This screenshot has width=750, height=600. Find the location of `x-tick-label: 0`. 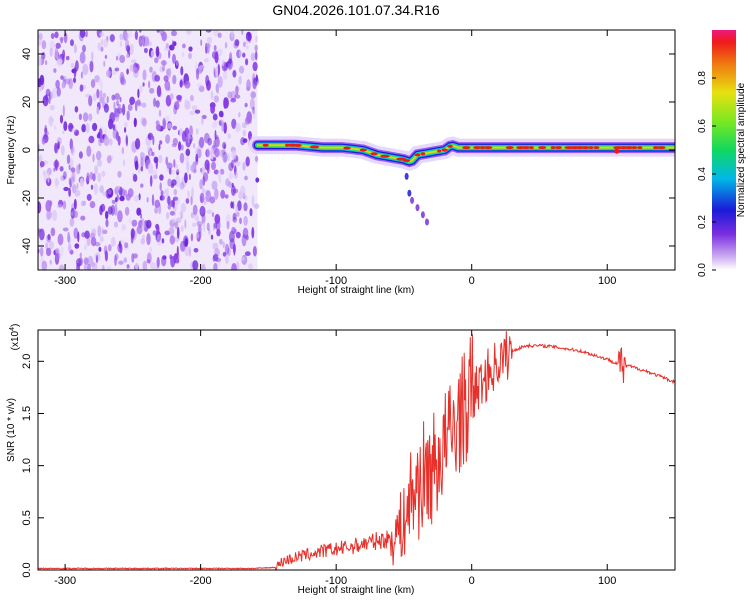

x-tick-label: 0 is located at coordinates (472, 581).